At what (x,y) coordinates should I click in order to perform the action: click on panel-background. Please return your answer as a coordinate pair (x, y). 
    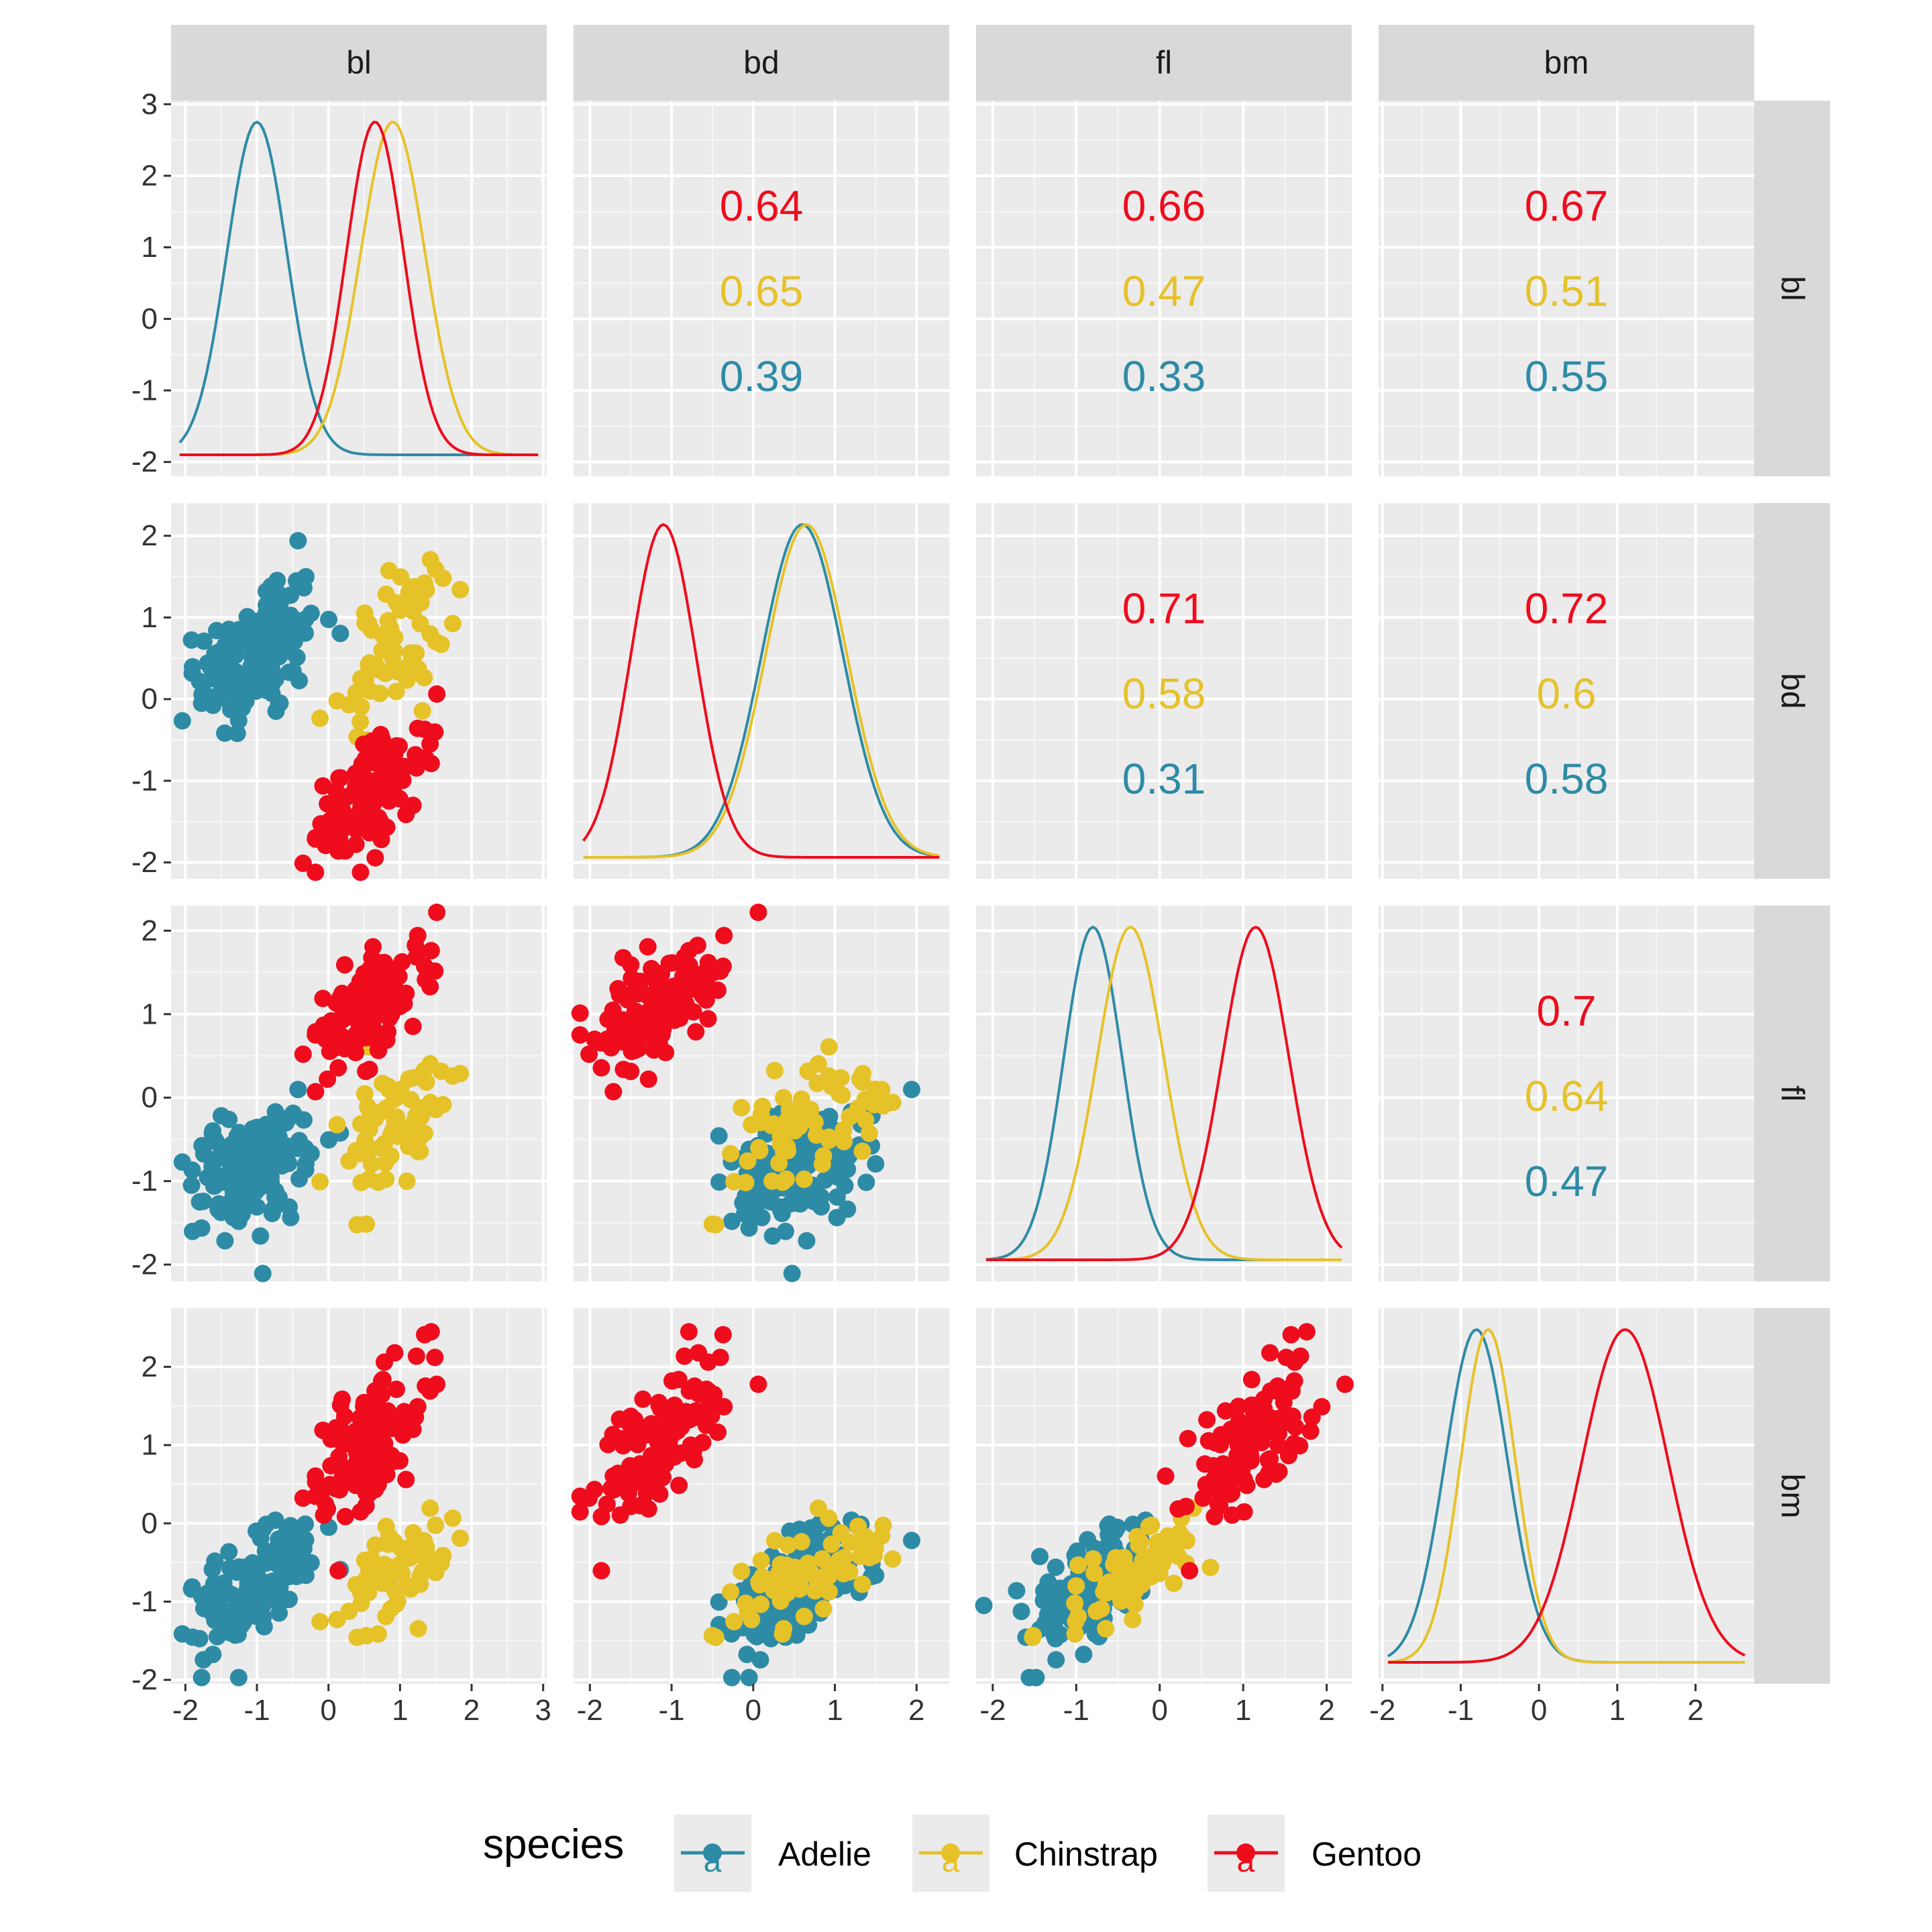
    Looking at the image, I should click on (1164, 691).